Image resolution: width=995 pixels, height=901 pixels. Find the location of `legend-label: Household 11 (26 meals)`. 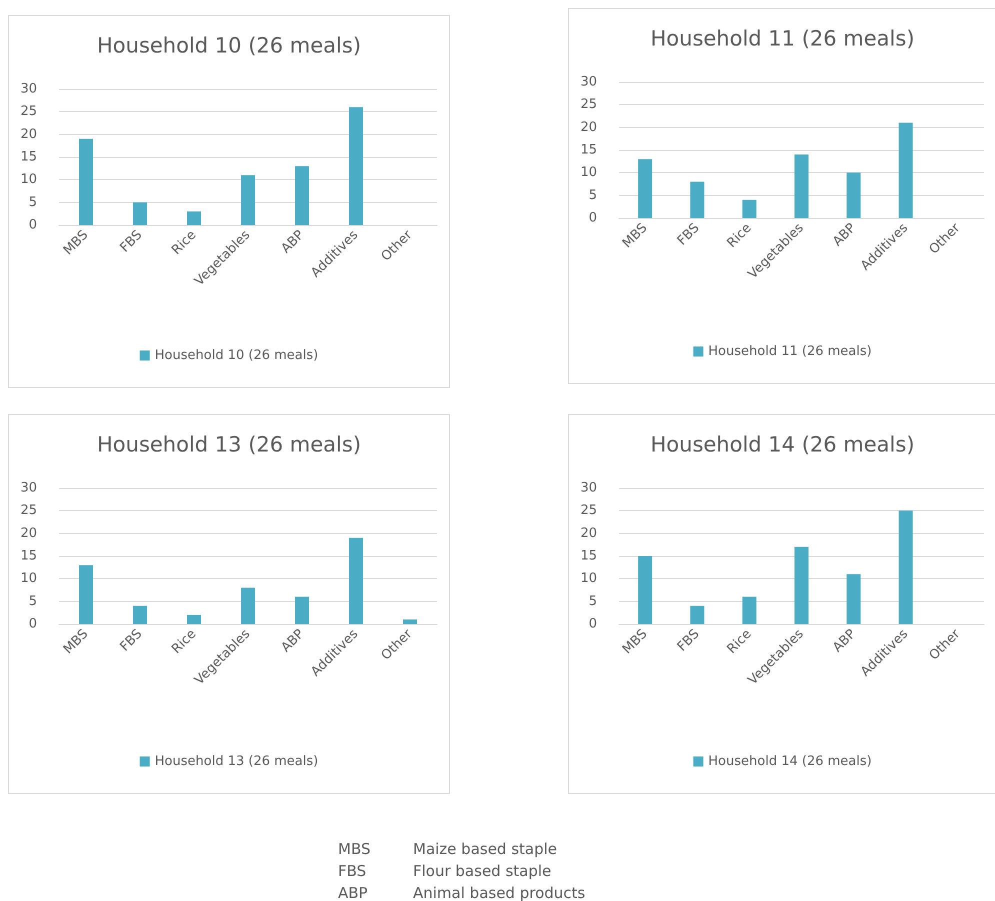

legend-label: Household 11 (26 meals) is located at coordinates (790, 351).